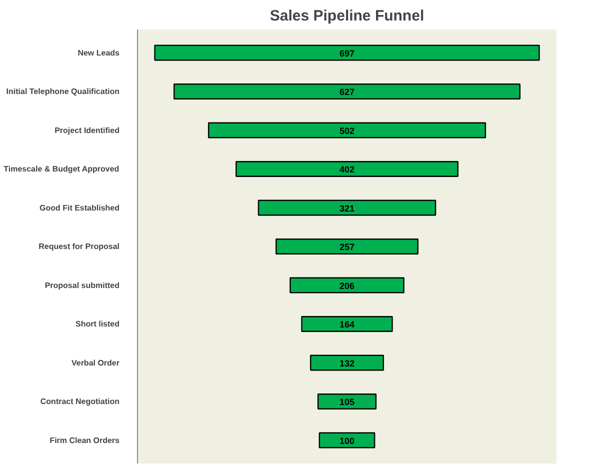 This screenshot has width=601, height=471. I want to click on category-label: Verbal Order, so click(95, 363).